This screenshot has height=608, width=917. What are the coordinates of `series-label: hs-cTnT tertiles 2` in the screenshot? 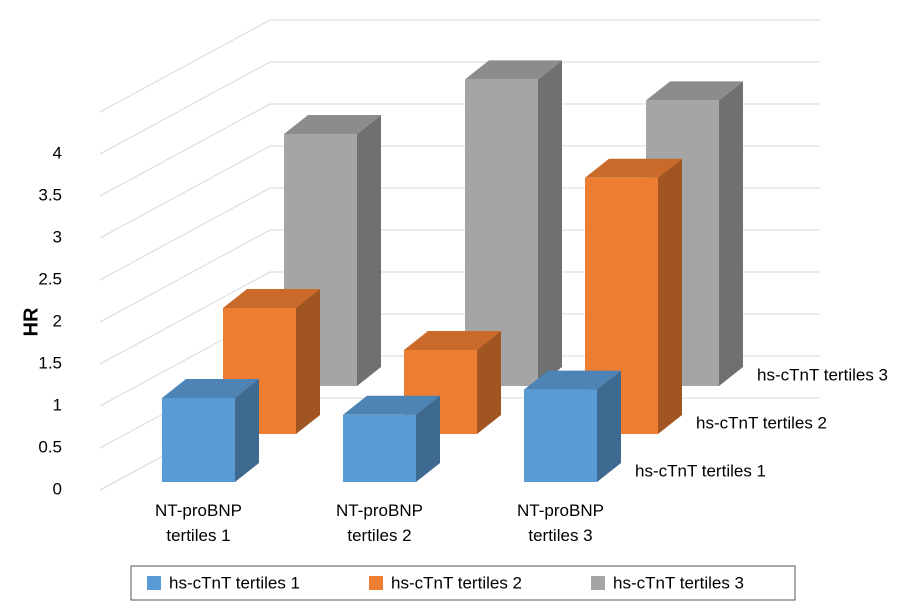 It's located at (761, 422).